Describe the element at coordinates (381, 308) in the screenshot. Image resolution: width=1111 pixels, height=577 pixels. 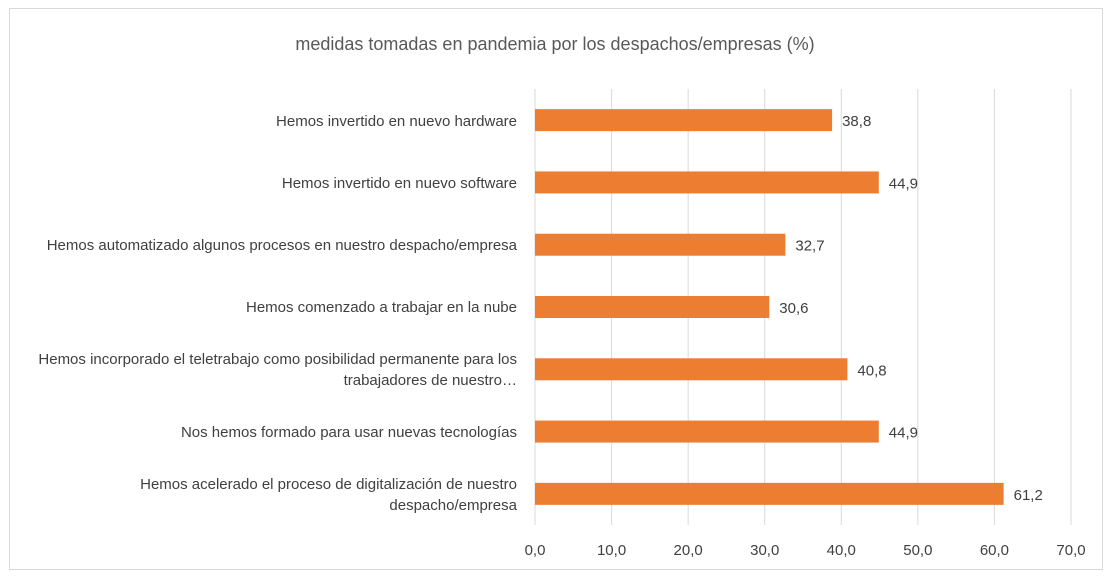
I see `y-tick-label: Hemos comenzado a trabajar en la nube` at that location.